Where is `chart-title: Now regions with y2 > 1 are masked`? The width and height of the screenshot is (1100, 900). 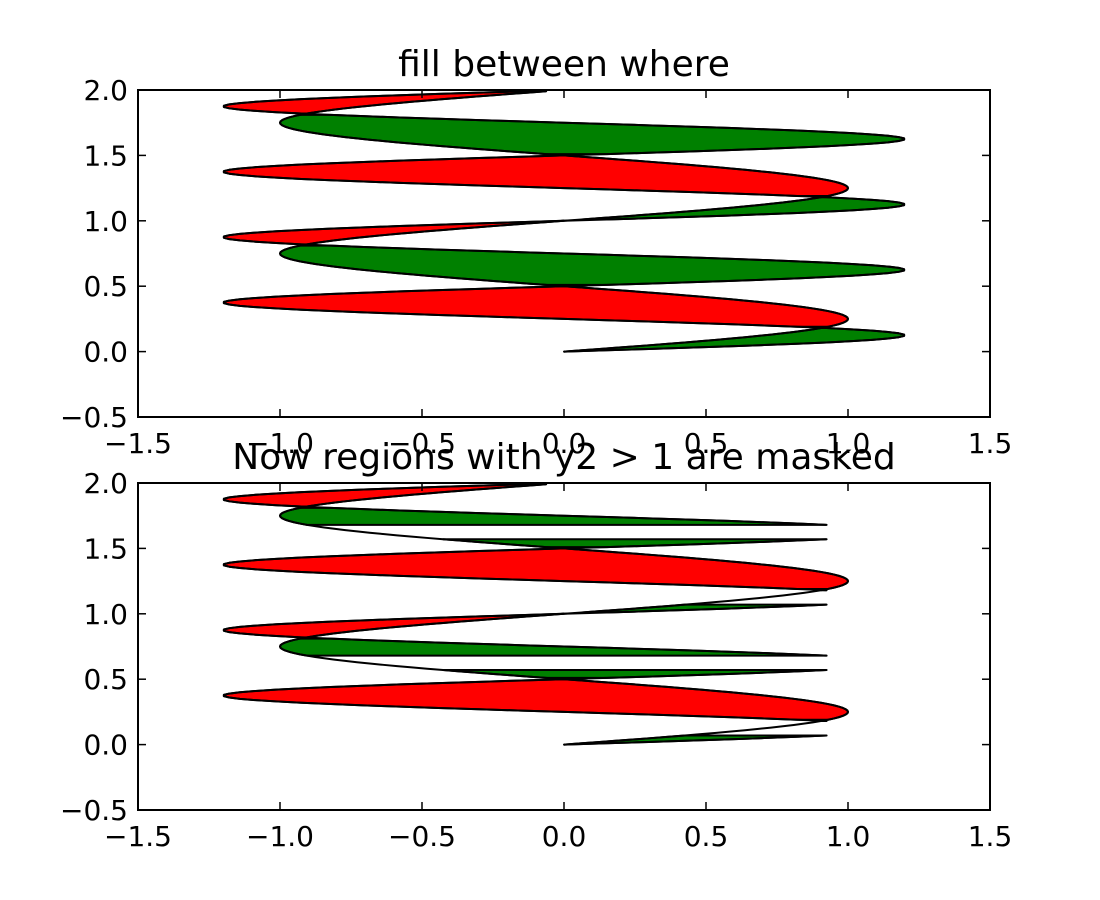
chart-title: Now regions with y2 > 1 are masked is located at coordinates (563, 457).